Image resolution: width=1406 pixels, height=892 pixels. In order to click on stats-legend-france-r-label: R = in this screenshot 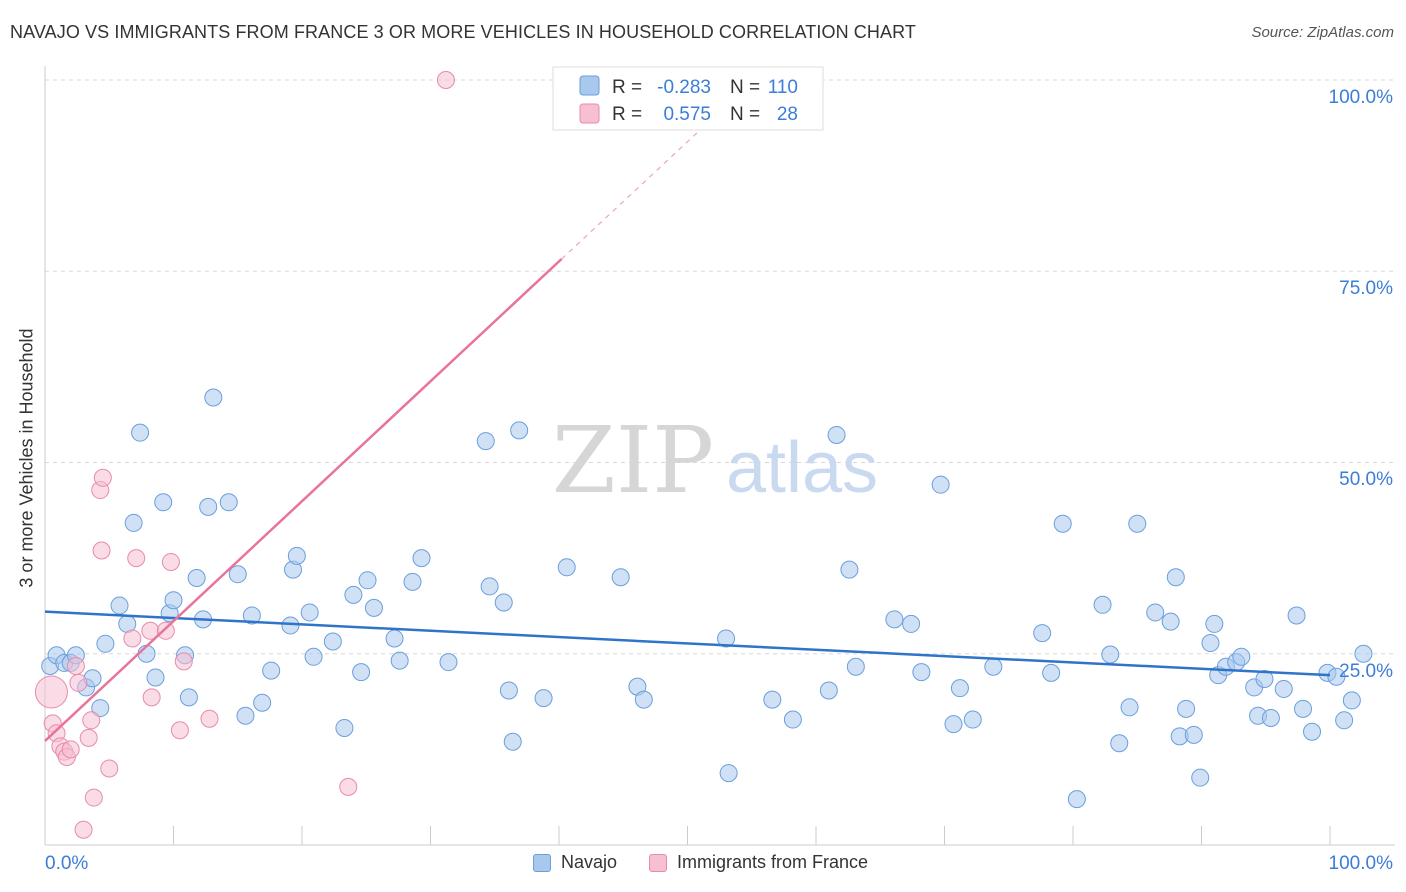, I will do `click(627, 114)`.